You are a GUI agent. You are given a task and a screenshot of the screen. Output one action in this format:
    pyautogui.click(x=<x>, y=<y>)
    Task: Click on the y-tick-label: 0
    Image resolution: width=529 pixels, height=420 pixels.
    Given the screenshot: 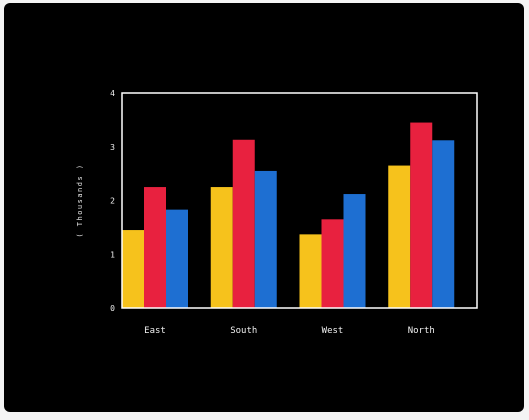 What is the action you would take?
    pyautogui.click(x=112, y=308)
    